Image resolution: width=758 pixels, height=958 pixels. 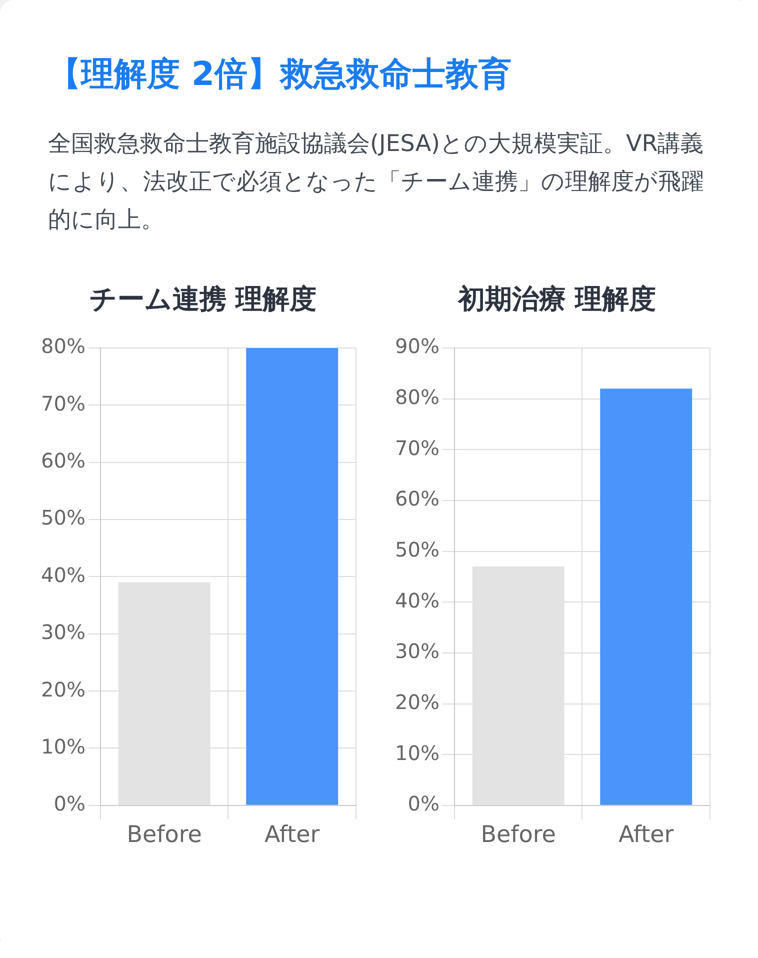 What do you see at coordinates (557, 300) in the screenshot?
I see `chart-title: 初期治療 理解度` at bounding box center [557, 300].